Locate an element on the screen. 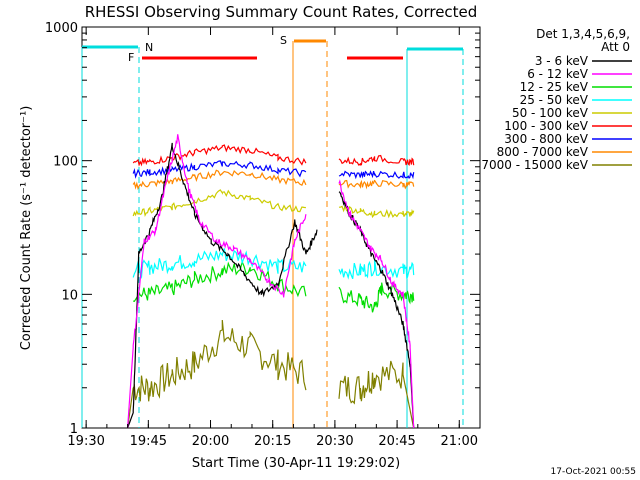  y-tick-label: 1000 is located at coordinates (61, 28).